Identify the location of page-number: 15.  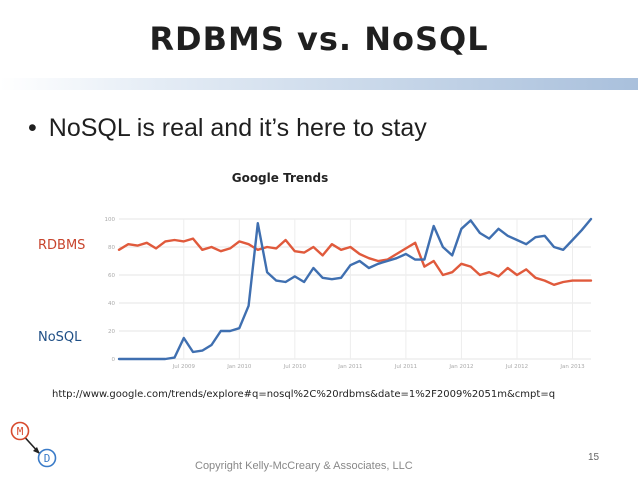
(594, 457).